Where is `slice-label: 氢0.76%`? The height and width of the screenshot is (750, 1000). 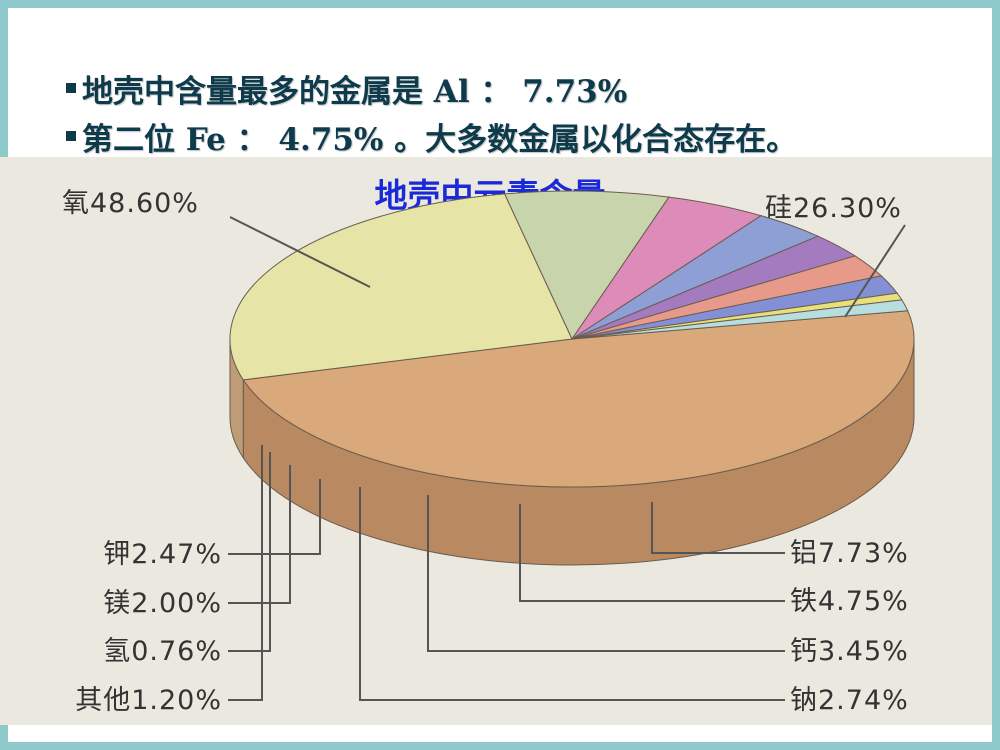
slice-label: 氢0.76% is located at coordinates (162, 651).